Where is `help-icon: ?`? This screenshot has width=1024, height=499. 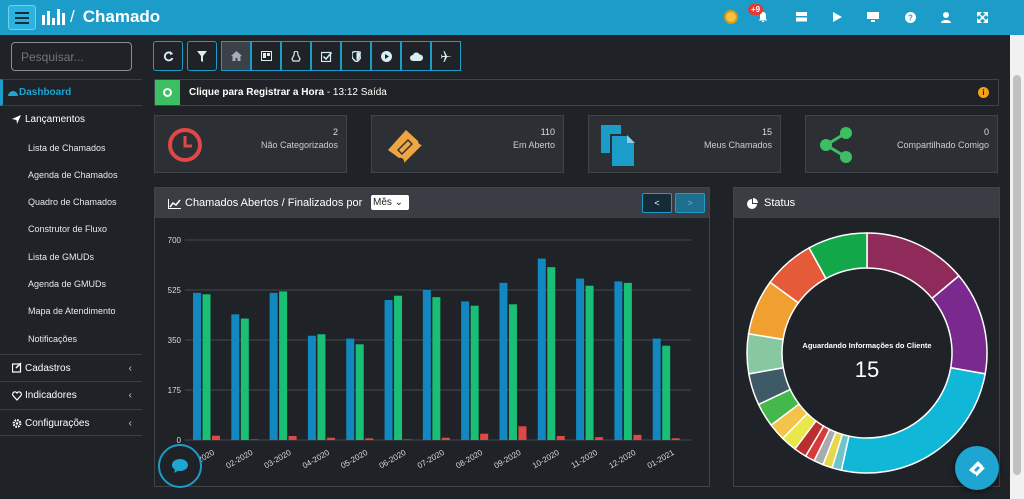 help-icon: ? is located at coordinates (910, 17).